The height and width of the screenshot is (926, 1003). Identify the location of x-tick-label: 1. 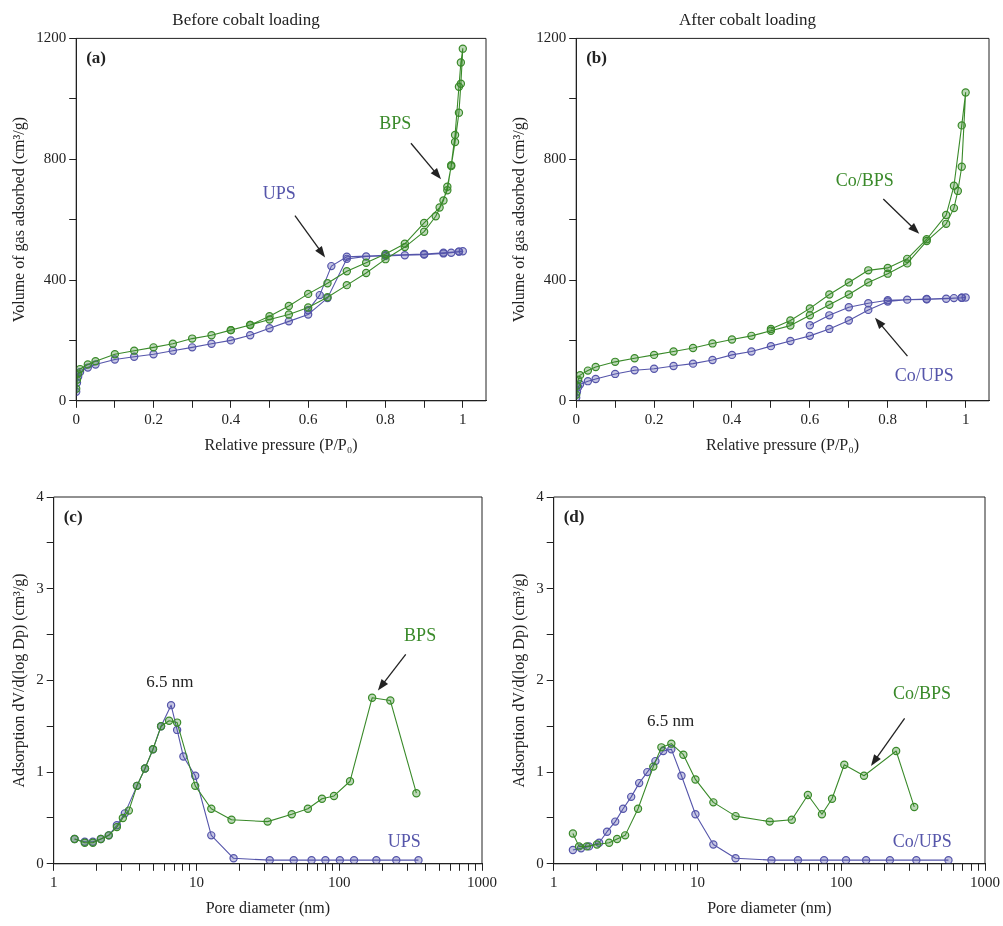
(965, 418).